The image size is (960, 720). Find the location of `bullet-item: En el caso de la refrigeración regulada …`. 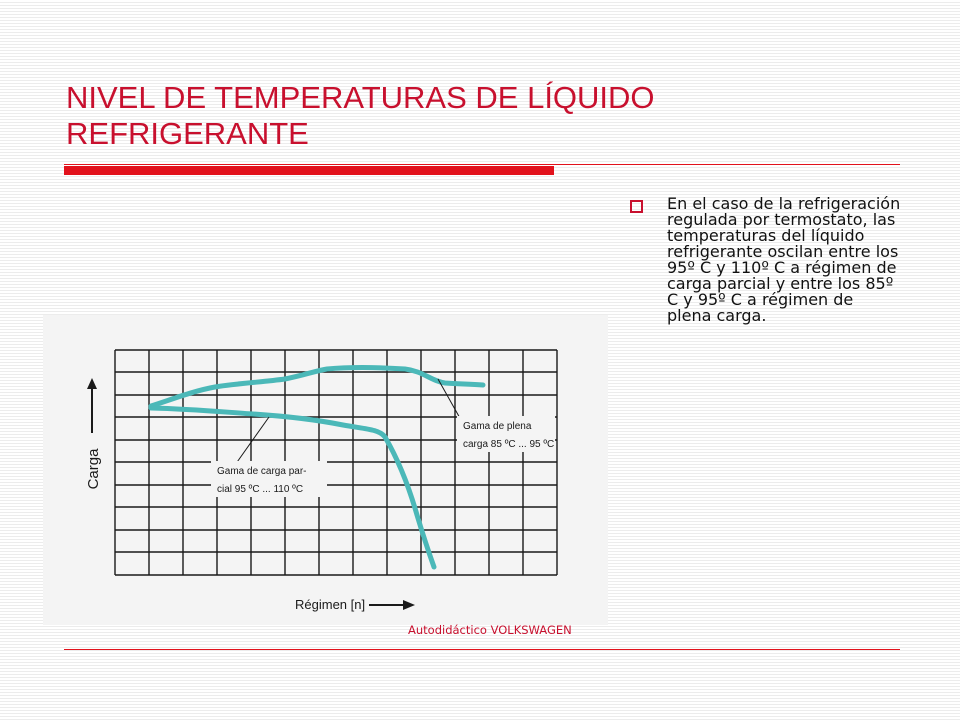

bullet-item: En el caso de la refrigeración regulada … is located at coordinates (766, 260).